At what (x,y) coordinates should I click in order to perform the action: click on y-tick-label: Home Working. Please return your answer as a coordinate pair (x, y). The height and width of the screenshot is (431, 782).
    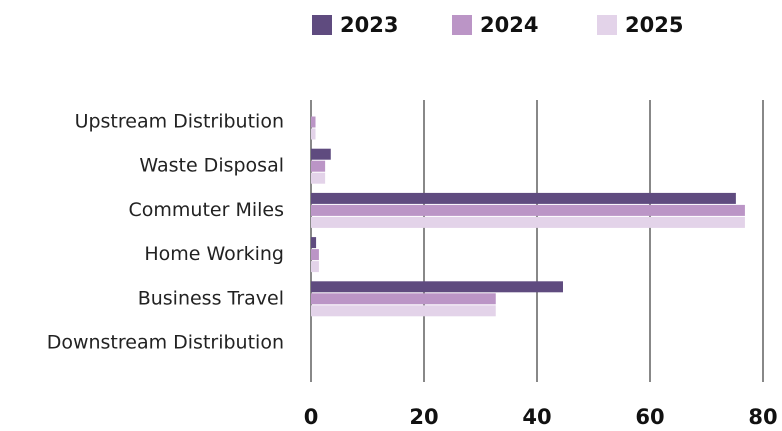
    Looking at the image, I should click on (214, 254).